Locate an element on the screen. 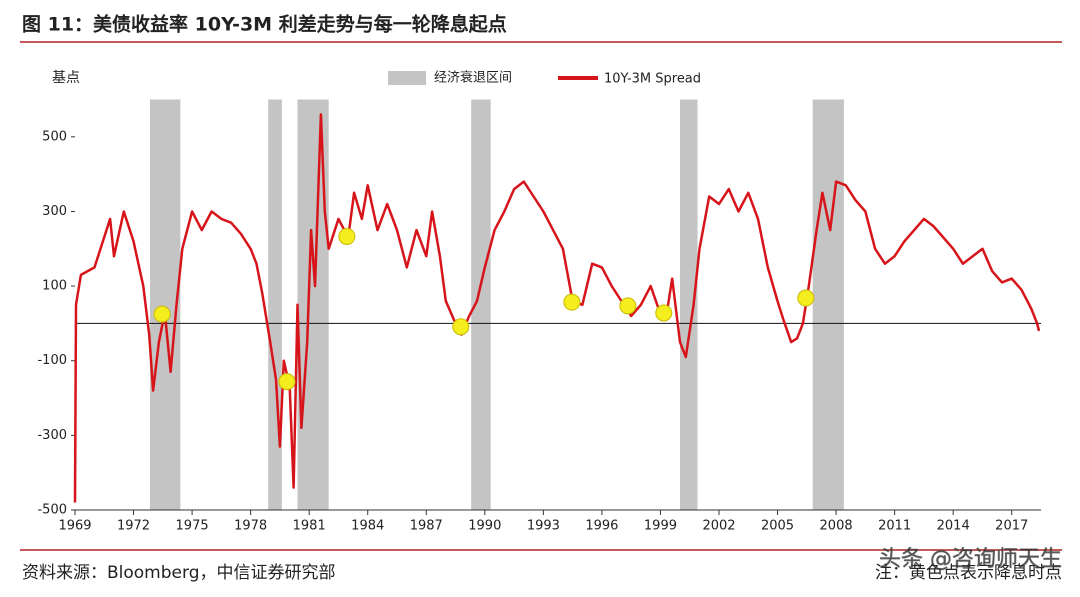  x-tick-label: 1990 is located at coordinates (484, 526).